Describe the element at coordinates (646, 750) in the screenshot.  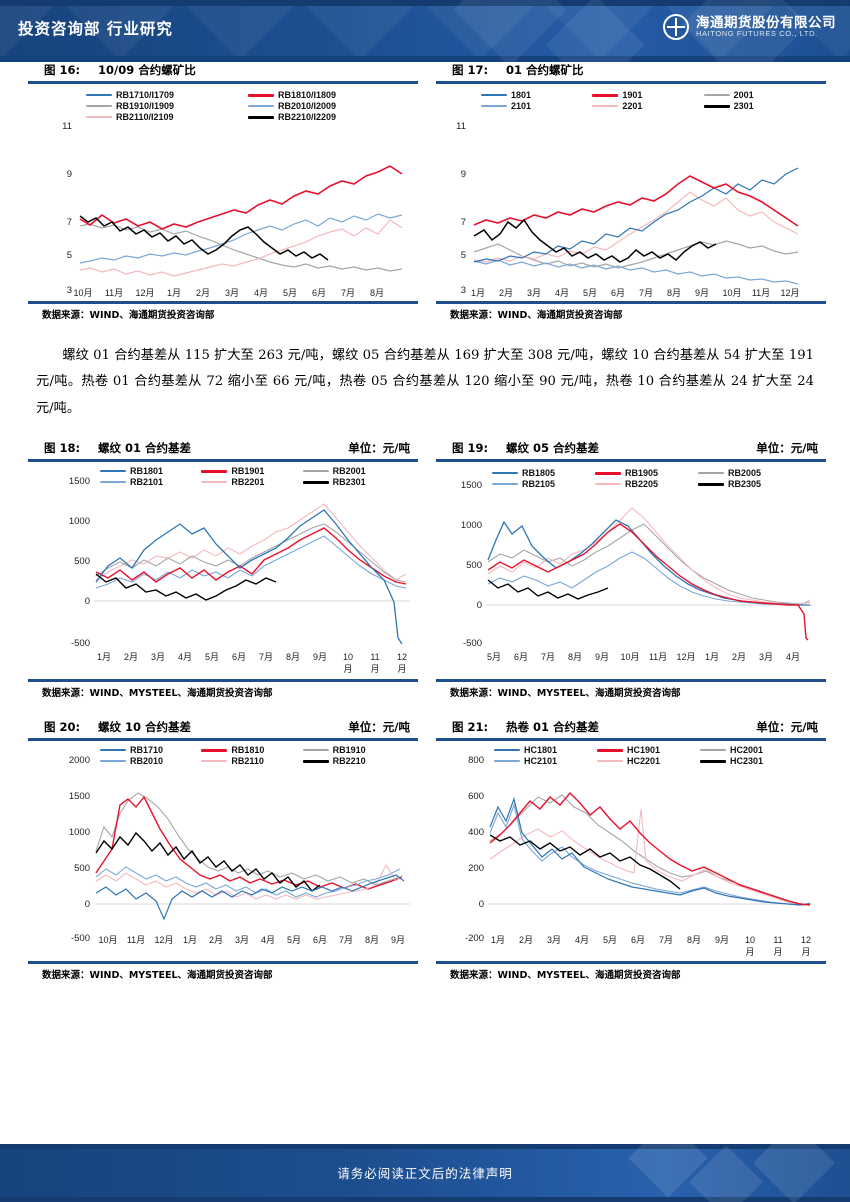
I see `legend-item: HC1901` at that location.